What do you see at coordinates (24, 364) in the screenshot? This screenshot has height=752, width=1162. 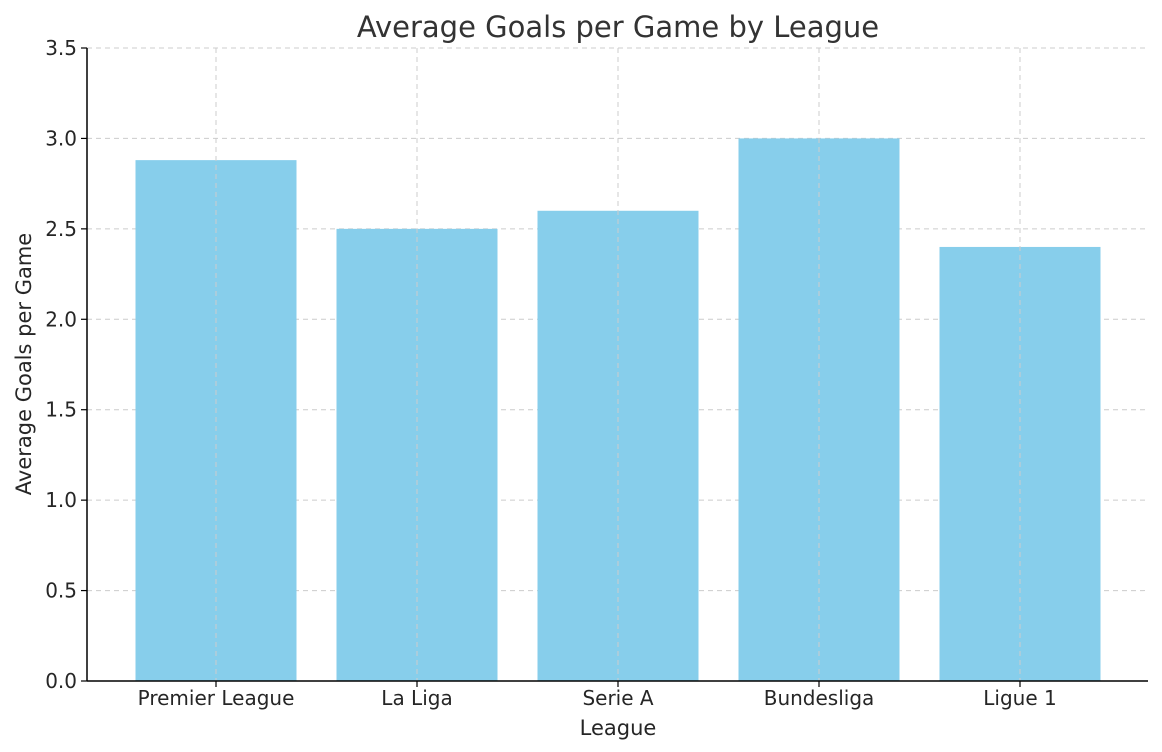 I see `y-axis-label: Average Goals per Game` at bounding box center [24, 364].